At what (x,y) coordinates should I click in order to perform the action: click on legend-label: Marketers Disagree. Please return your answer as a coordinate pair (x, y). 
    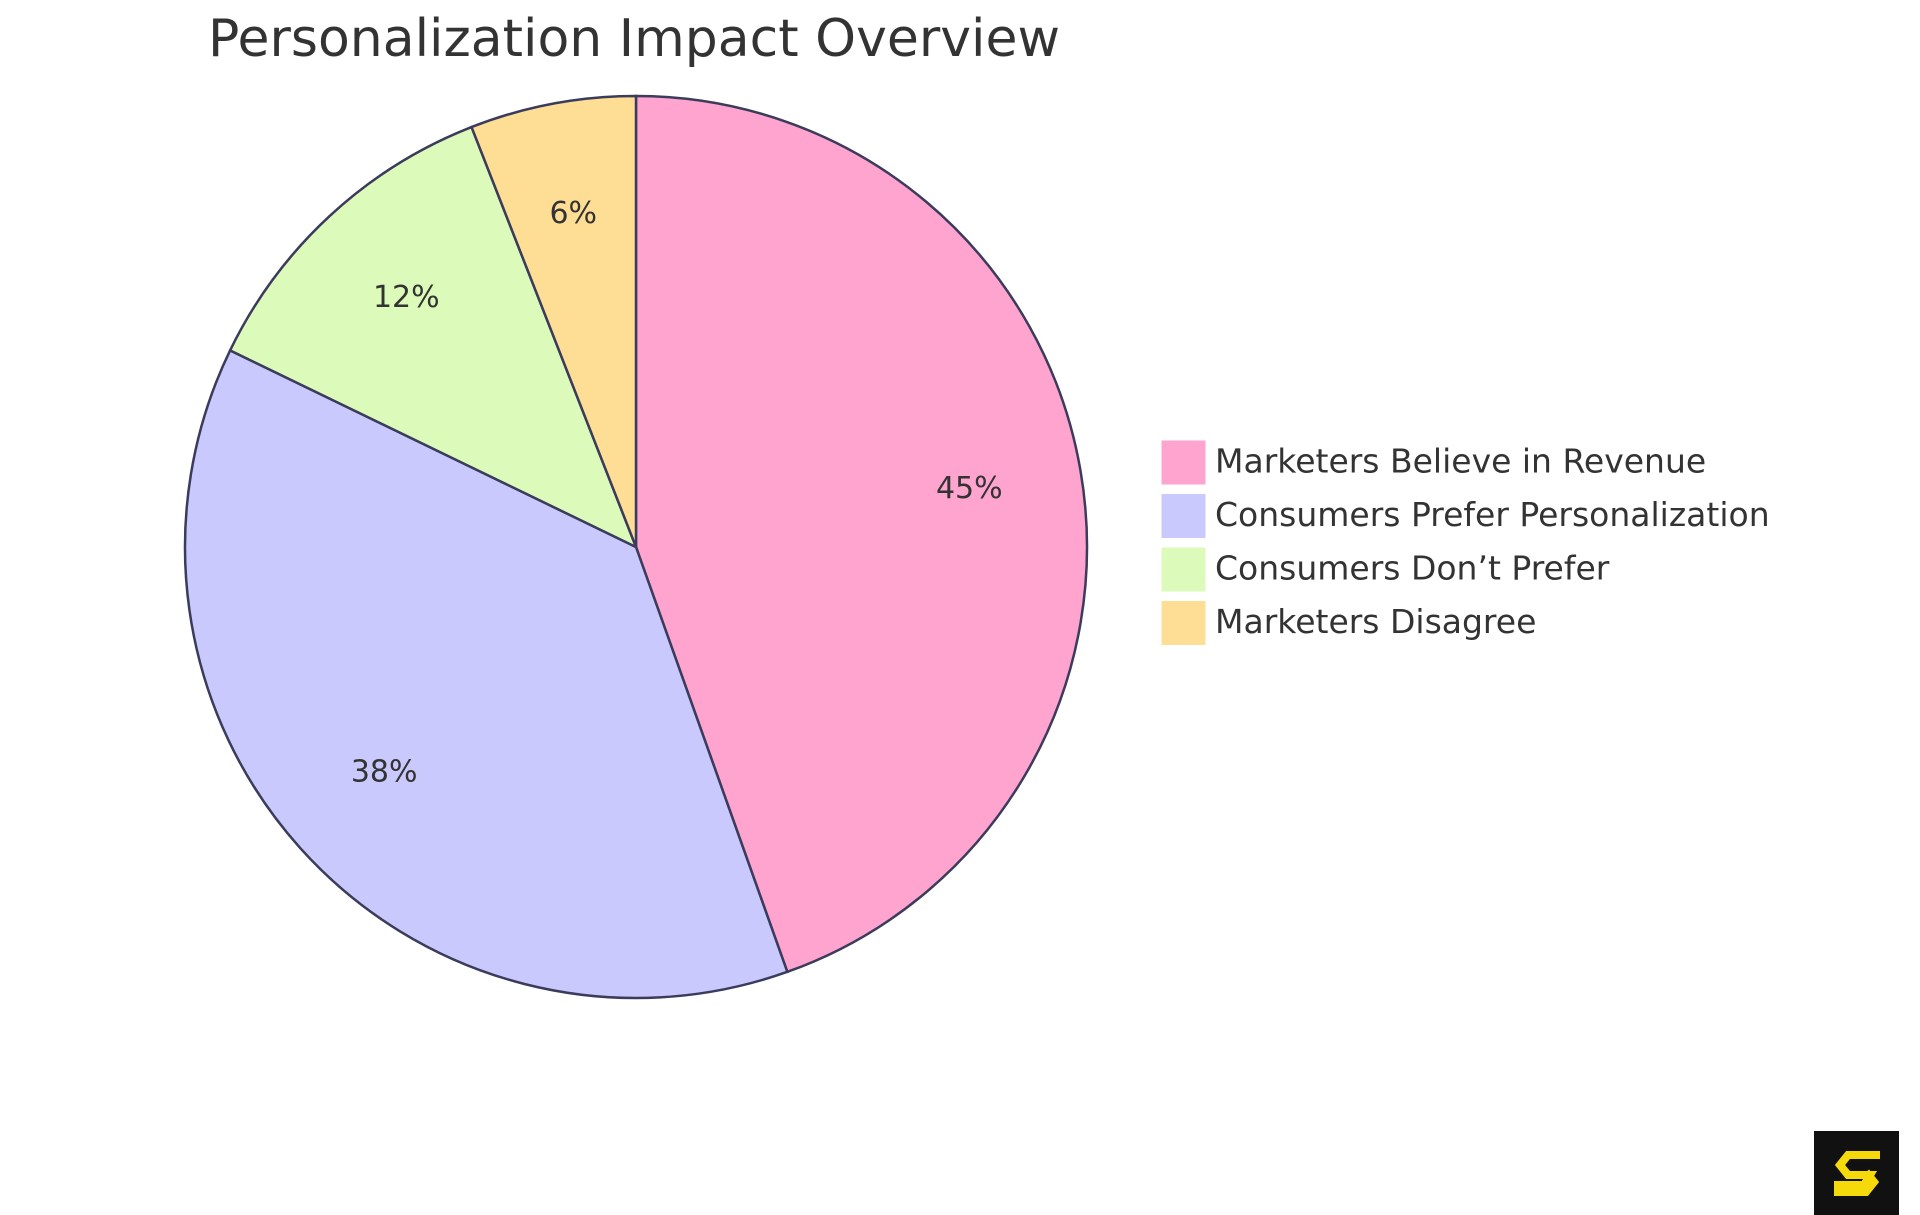
    Looking at the image, I should click on (1375, 621).